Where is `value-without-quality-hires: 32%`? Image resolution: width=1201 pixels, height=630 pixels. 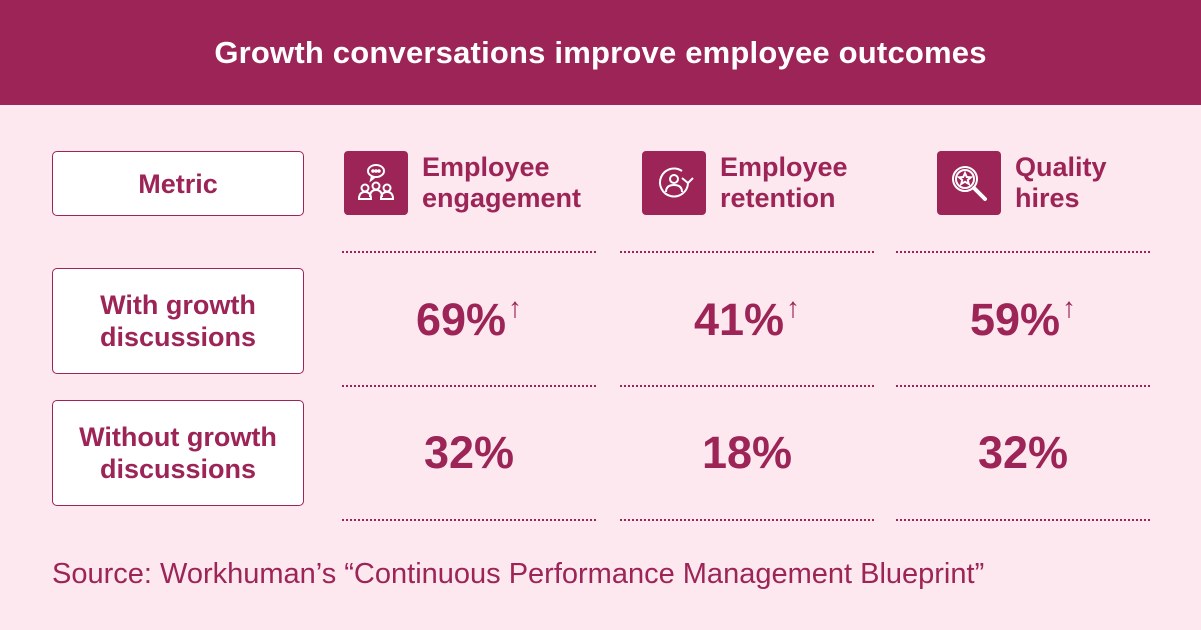 value-without-quality-hires: 32% is located at coordinates (1023, 453).